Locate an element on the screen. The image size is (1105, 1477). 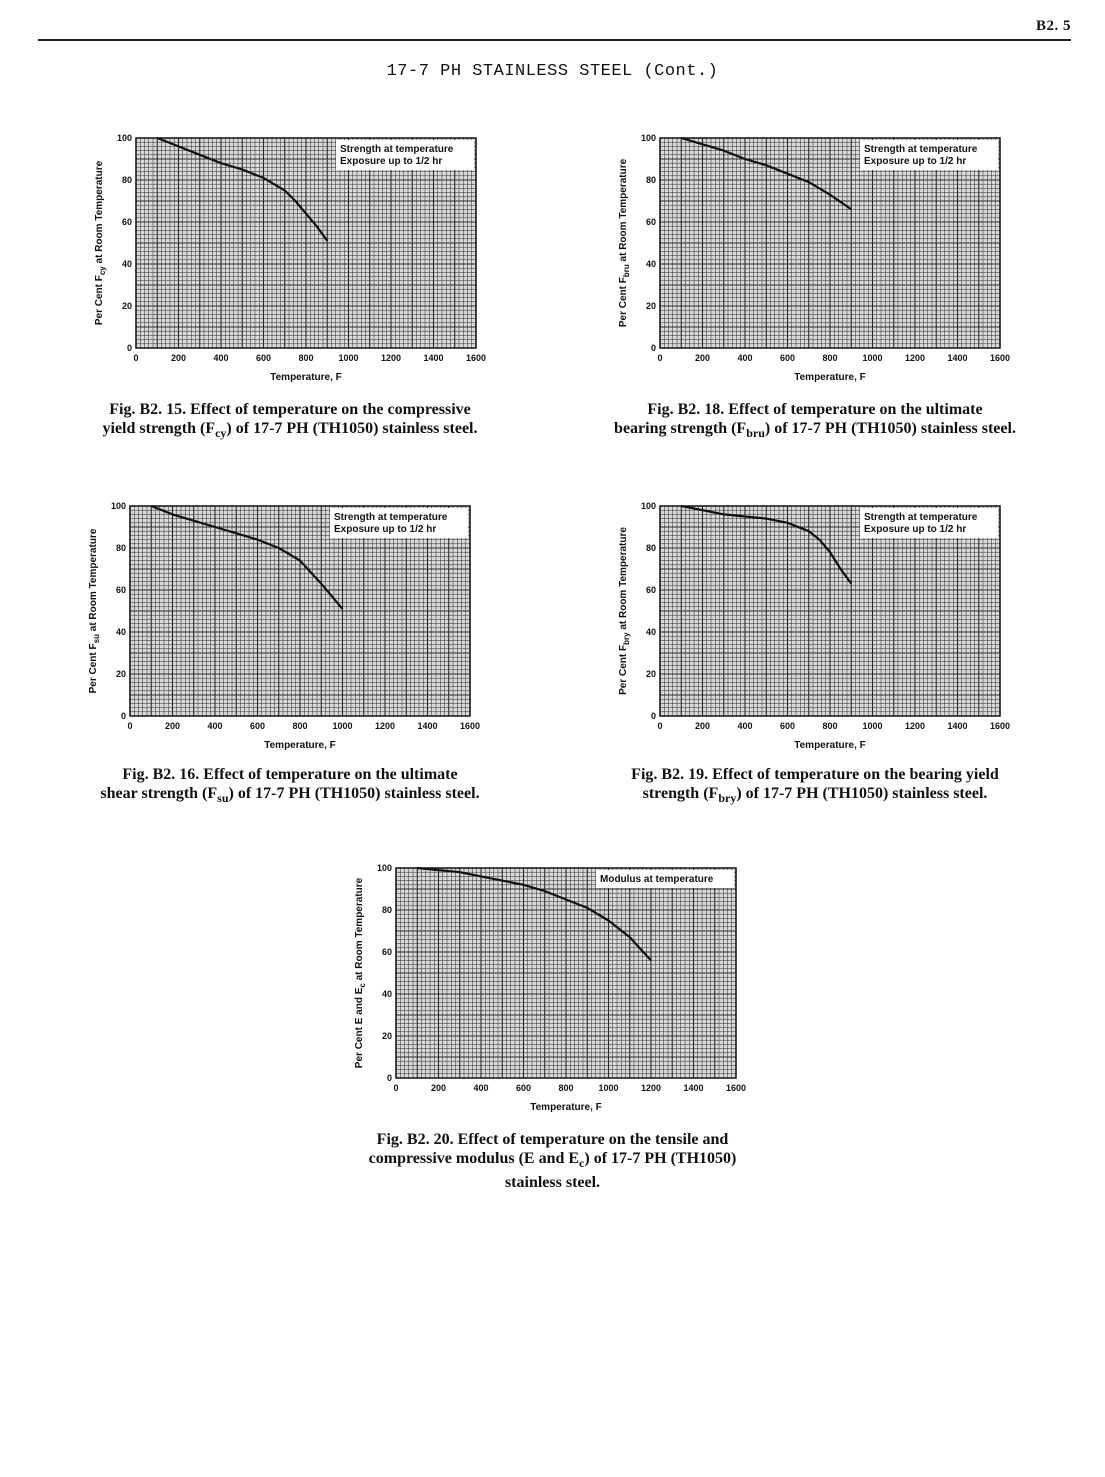
y-axis-label: Per Cent Fbry at Room Temperature is located at coordinates (624, 611).